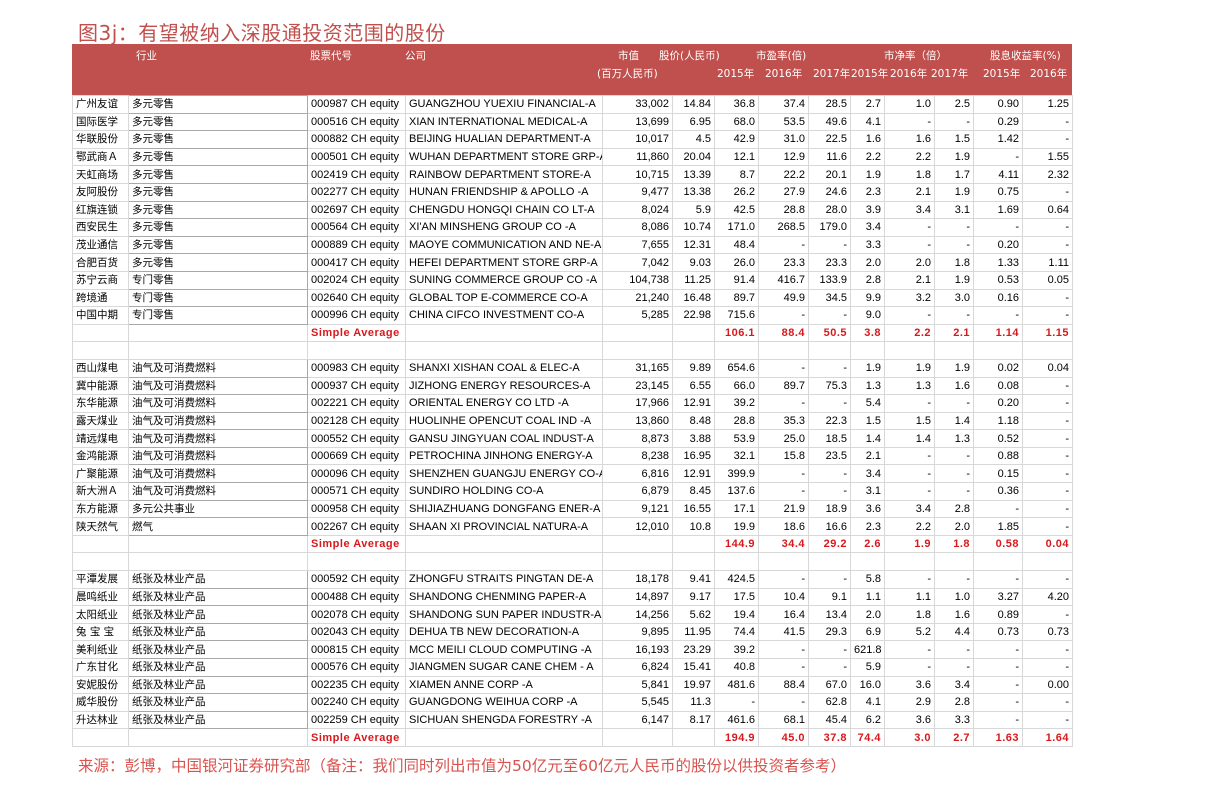 This screenshot has width=1224, height=794. Describe the element at coordinates (218, 315) in the screenshot. I see `industry-cell: 专门零售` at that location.